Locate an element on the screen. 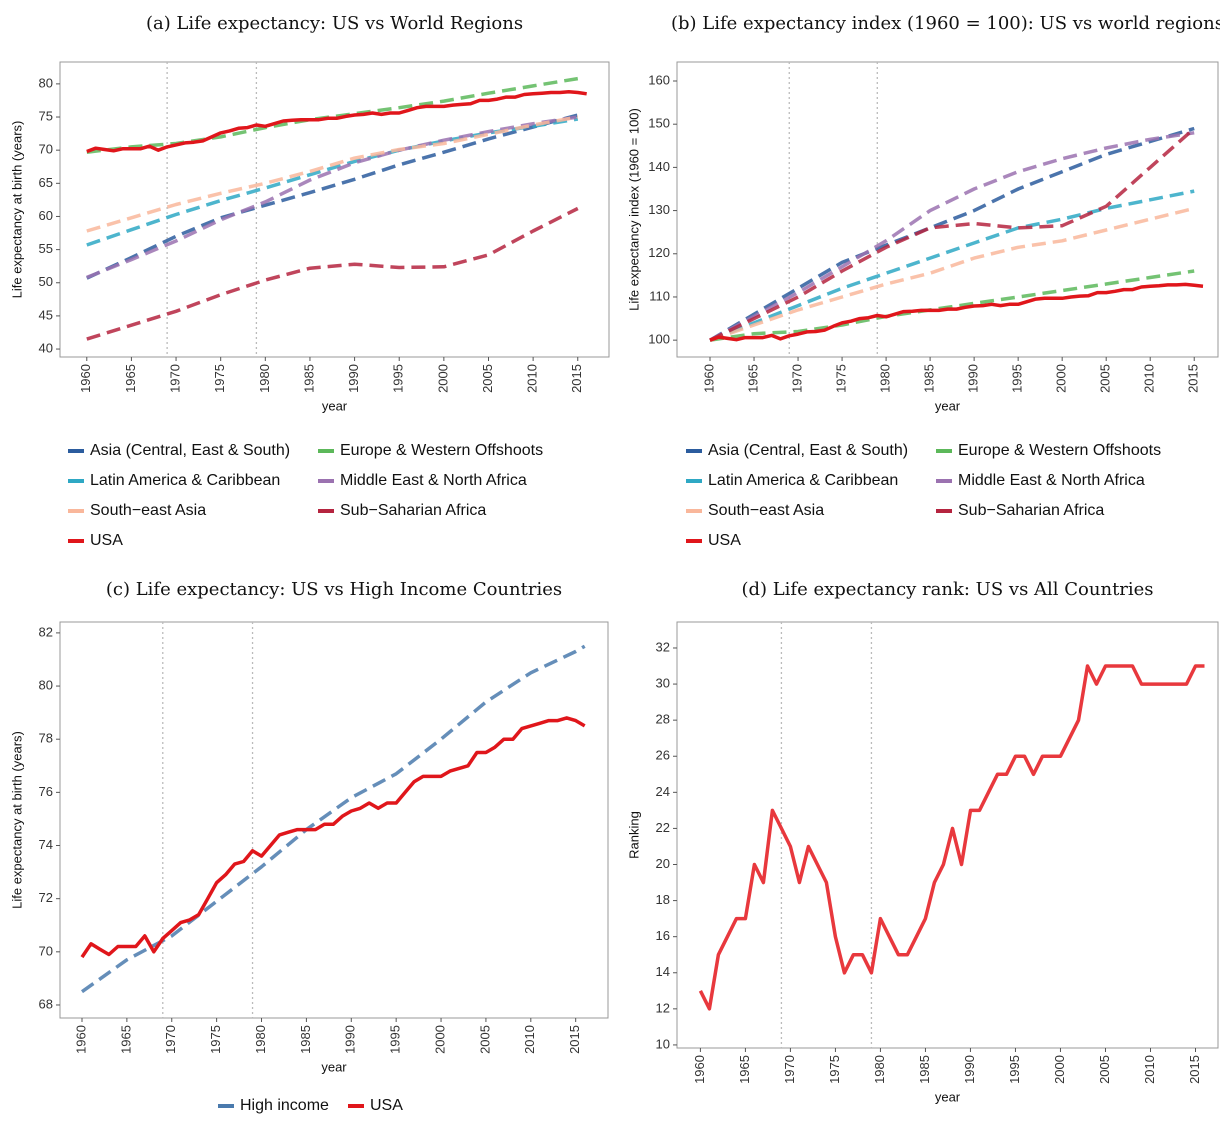 Image resolution: width=1220 pixels, height=1124 pixels. y-tick-label: 18 is located at coordinates (663, 899).